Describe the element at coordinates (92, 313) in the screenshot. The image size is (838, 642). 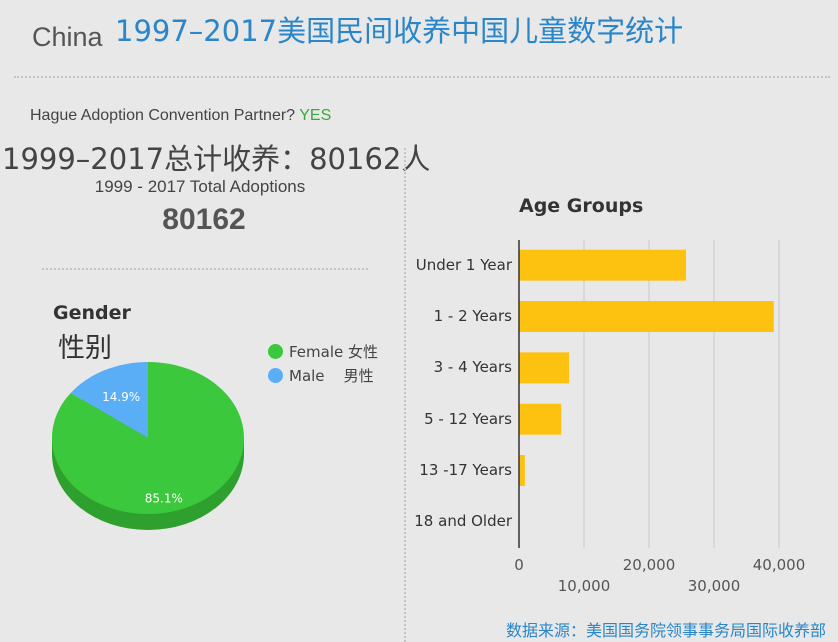
I see `gender-title: Gender` at that location.